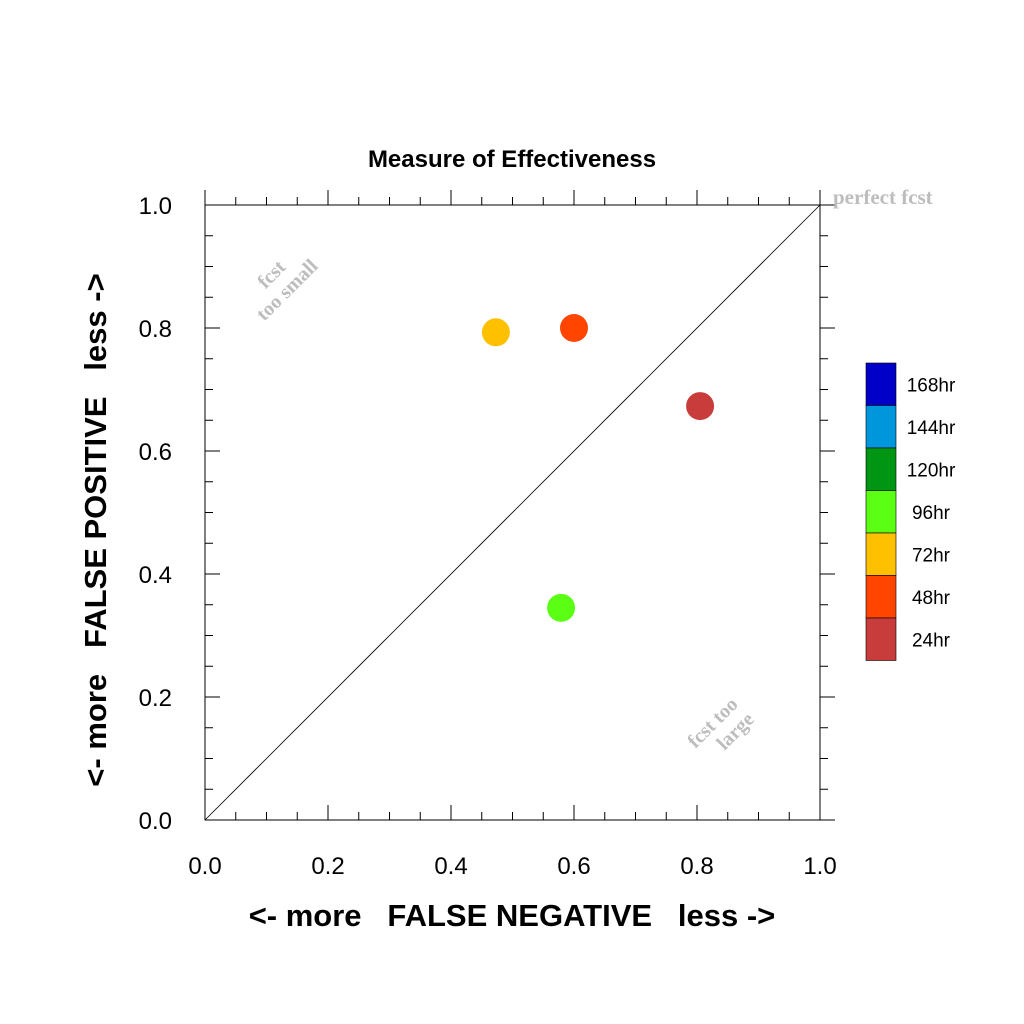 The image size is (1024, 1024). Describe the element at coordinates (881, 469) in the screenshot. I see `legend-swatch-120hr` at that location.